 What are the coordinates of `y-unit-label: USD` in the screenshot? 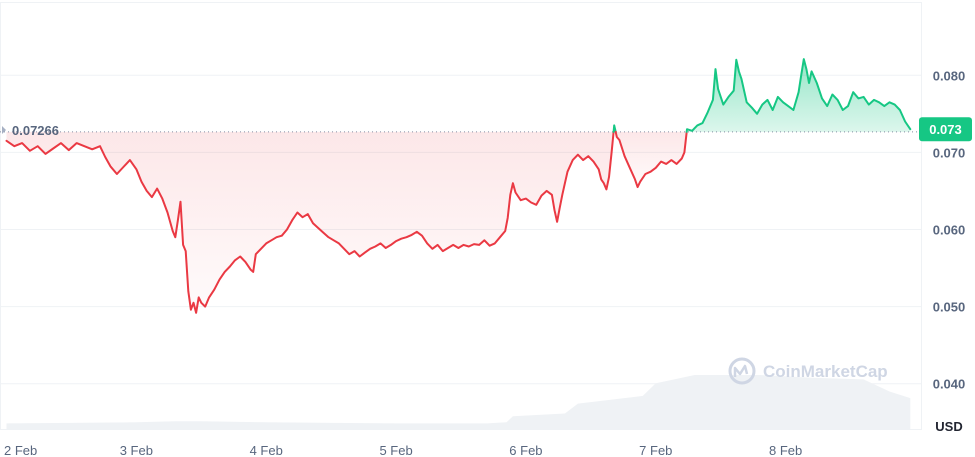 It's located at (948, 426).